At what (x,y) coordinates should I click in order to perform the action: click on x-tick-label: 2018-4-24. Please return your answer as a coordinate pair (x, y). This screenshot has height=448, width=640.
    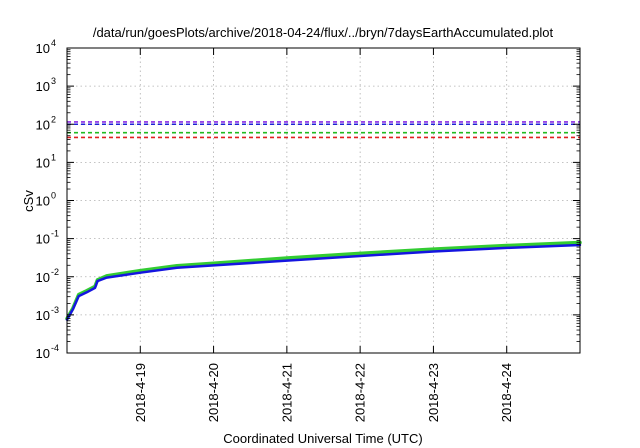
    Looking at the image, I should click on (506, 392).